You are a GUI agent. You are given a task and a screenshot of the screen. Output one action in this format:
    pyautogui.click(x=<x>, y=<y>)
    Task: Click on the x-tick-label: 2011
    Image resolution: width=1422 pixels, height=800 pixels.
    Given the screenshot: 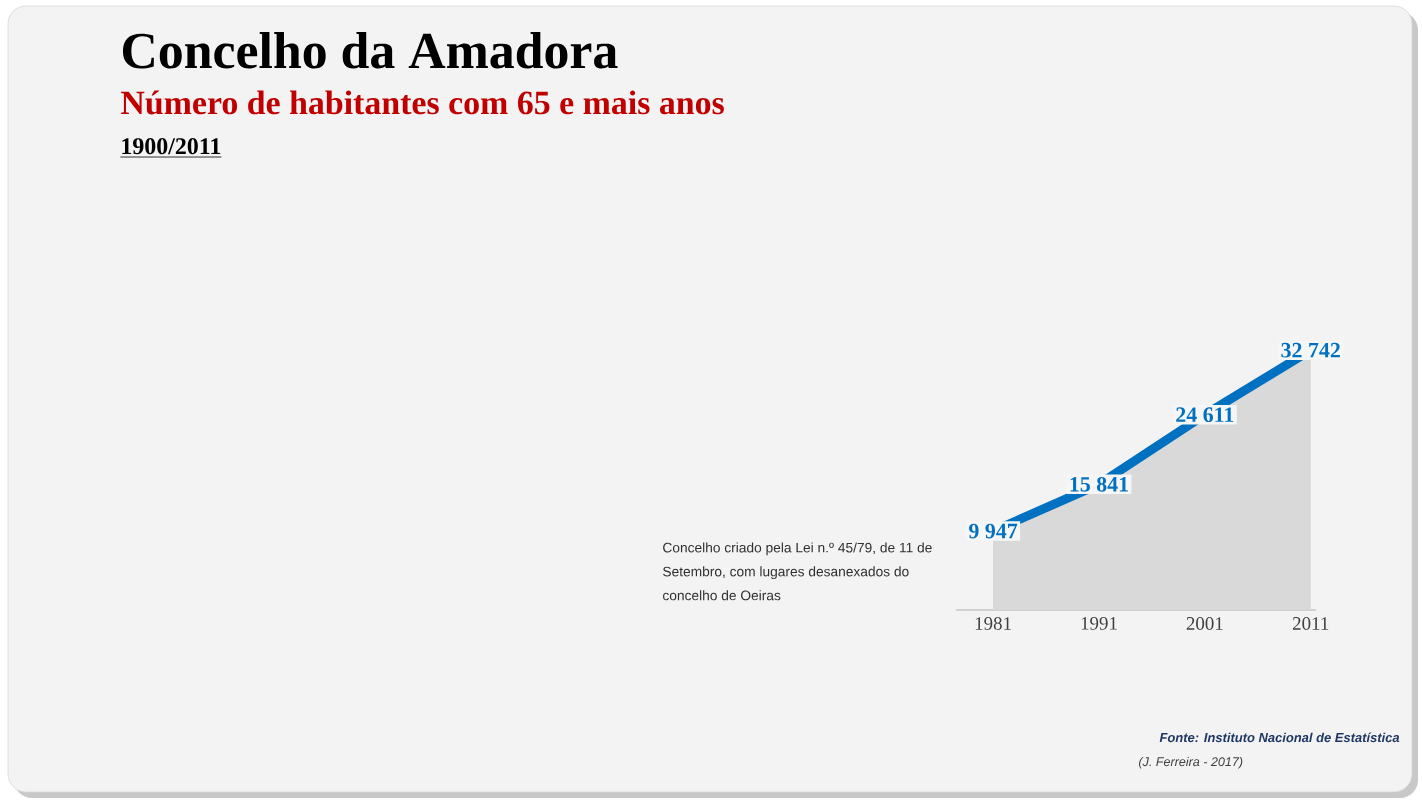 What is the action you would take?
    pyautogui.click(x=1310, y=623)
    